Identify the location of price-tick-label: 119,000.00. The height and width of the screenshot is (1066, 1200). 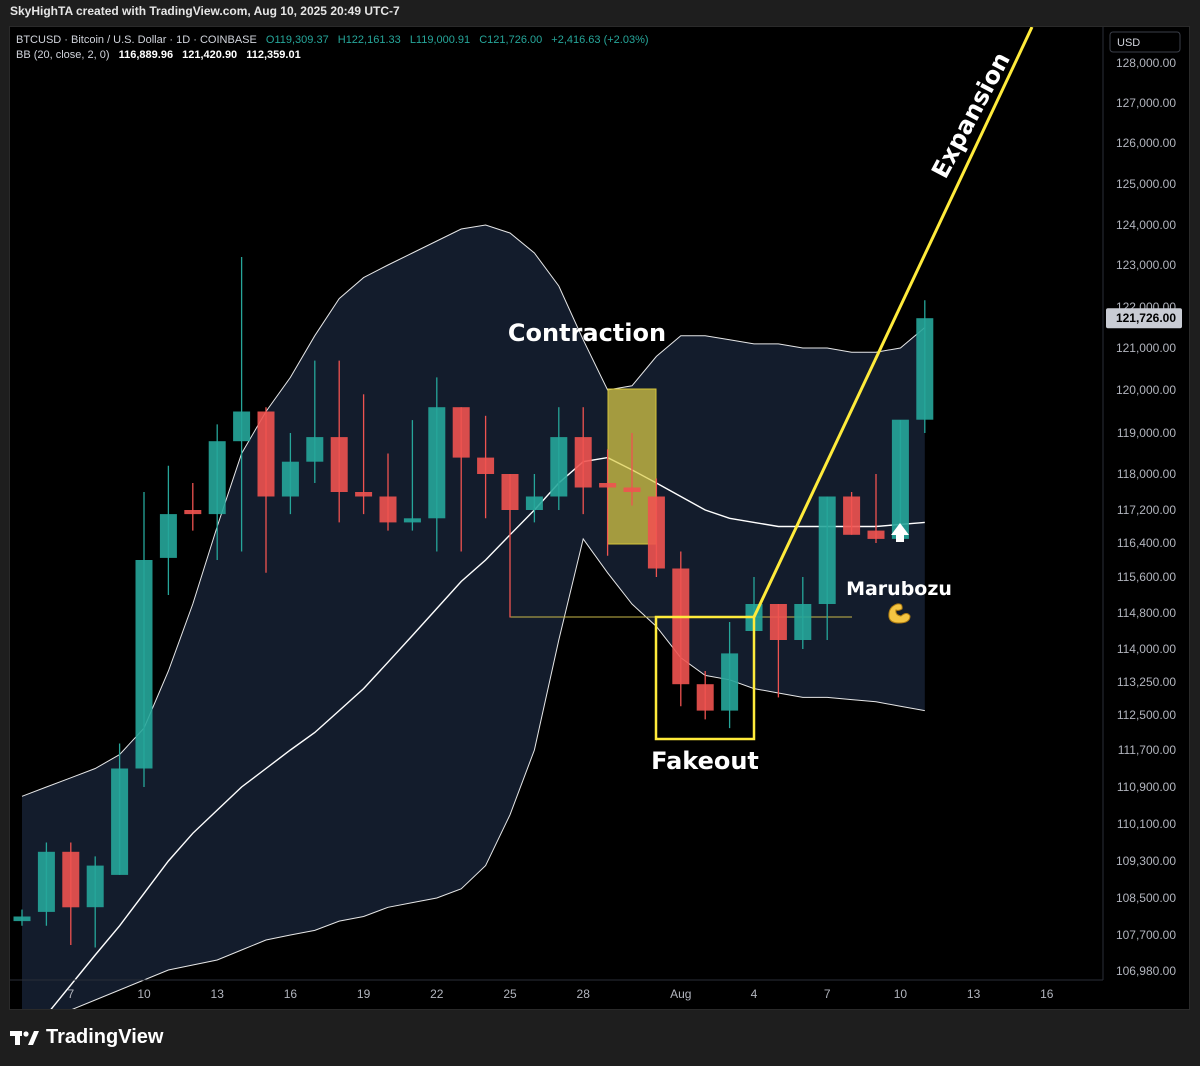
(1146, 433).